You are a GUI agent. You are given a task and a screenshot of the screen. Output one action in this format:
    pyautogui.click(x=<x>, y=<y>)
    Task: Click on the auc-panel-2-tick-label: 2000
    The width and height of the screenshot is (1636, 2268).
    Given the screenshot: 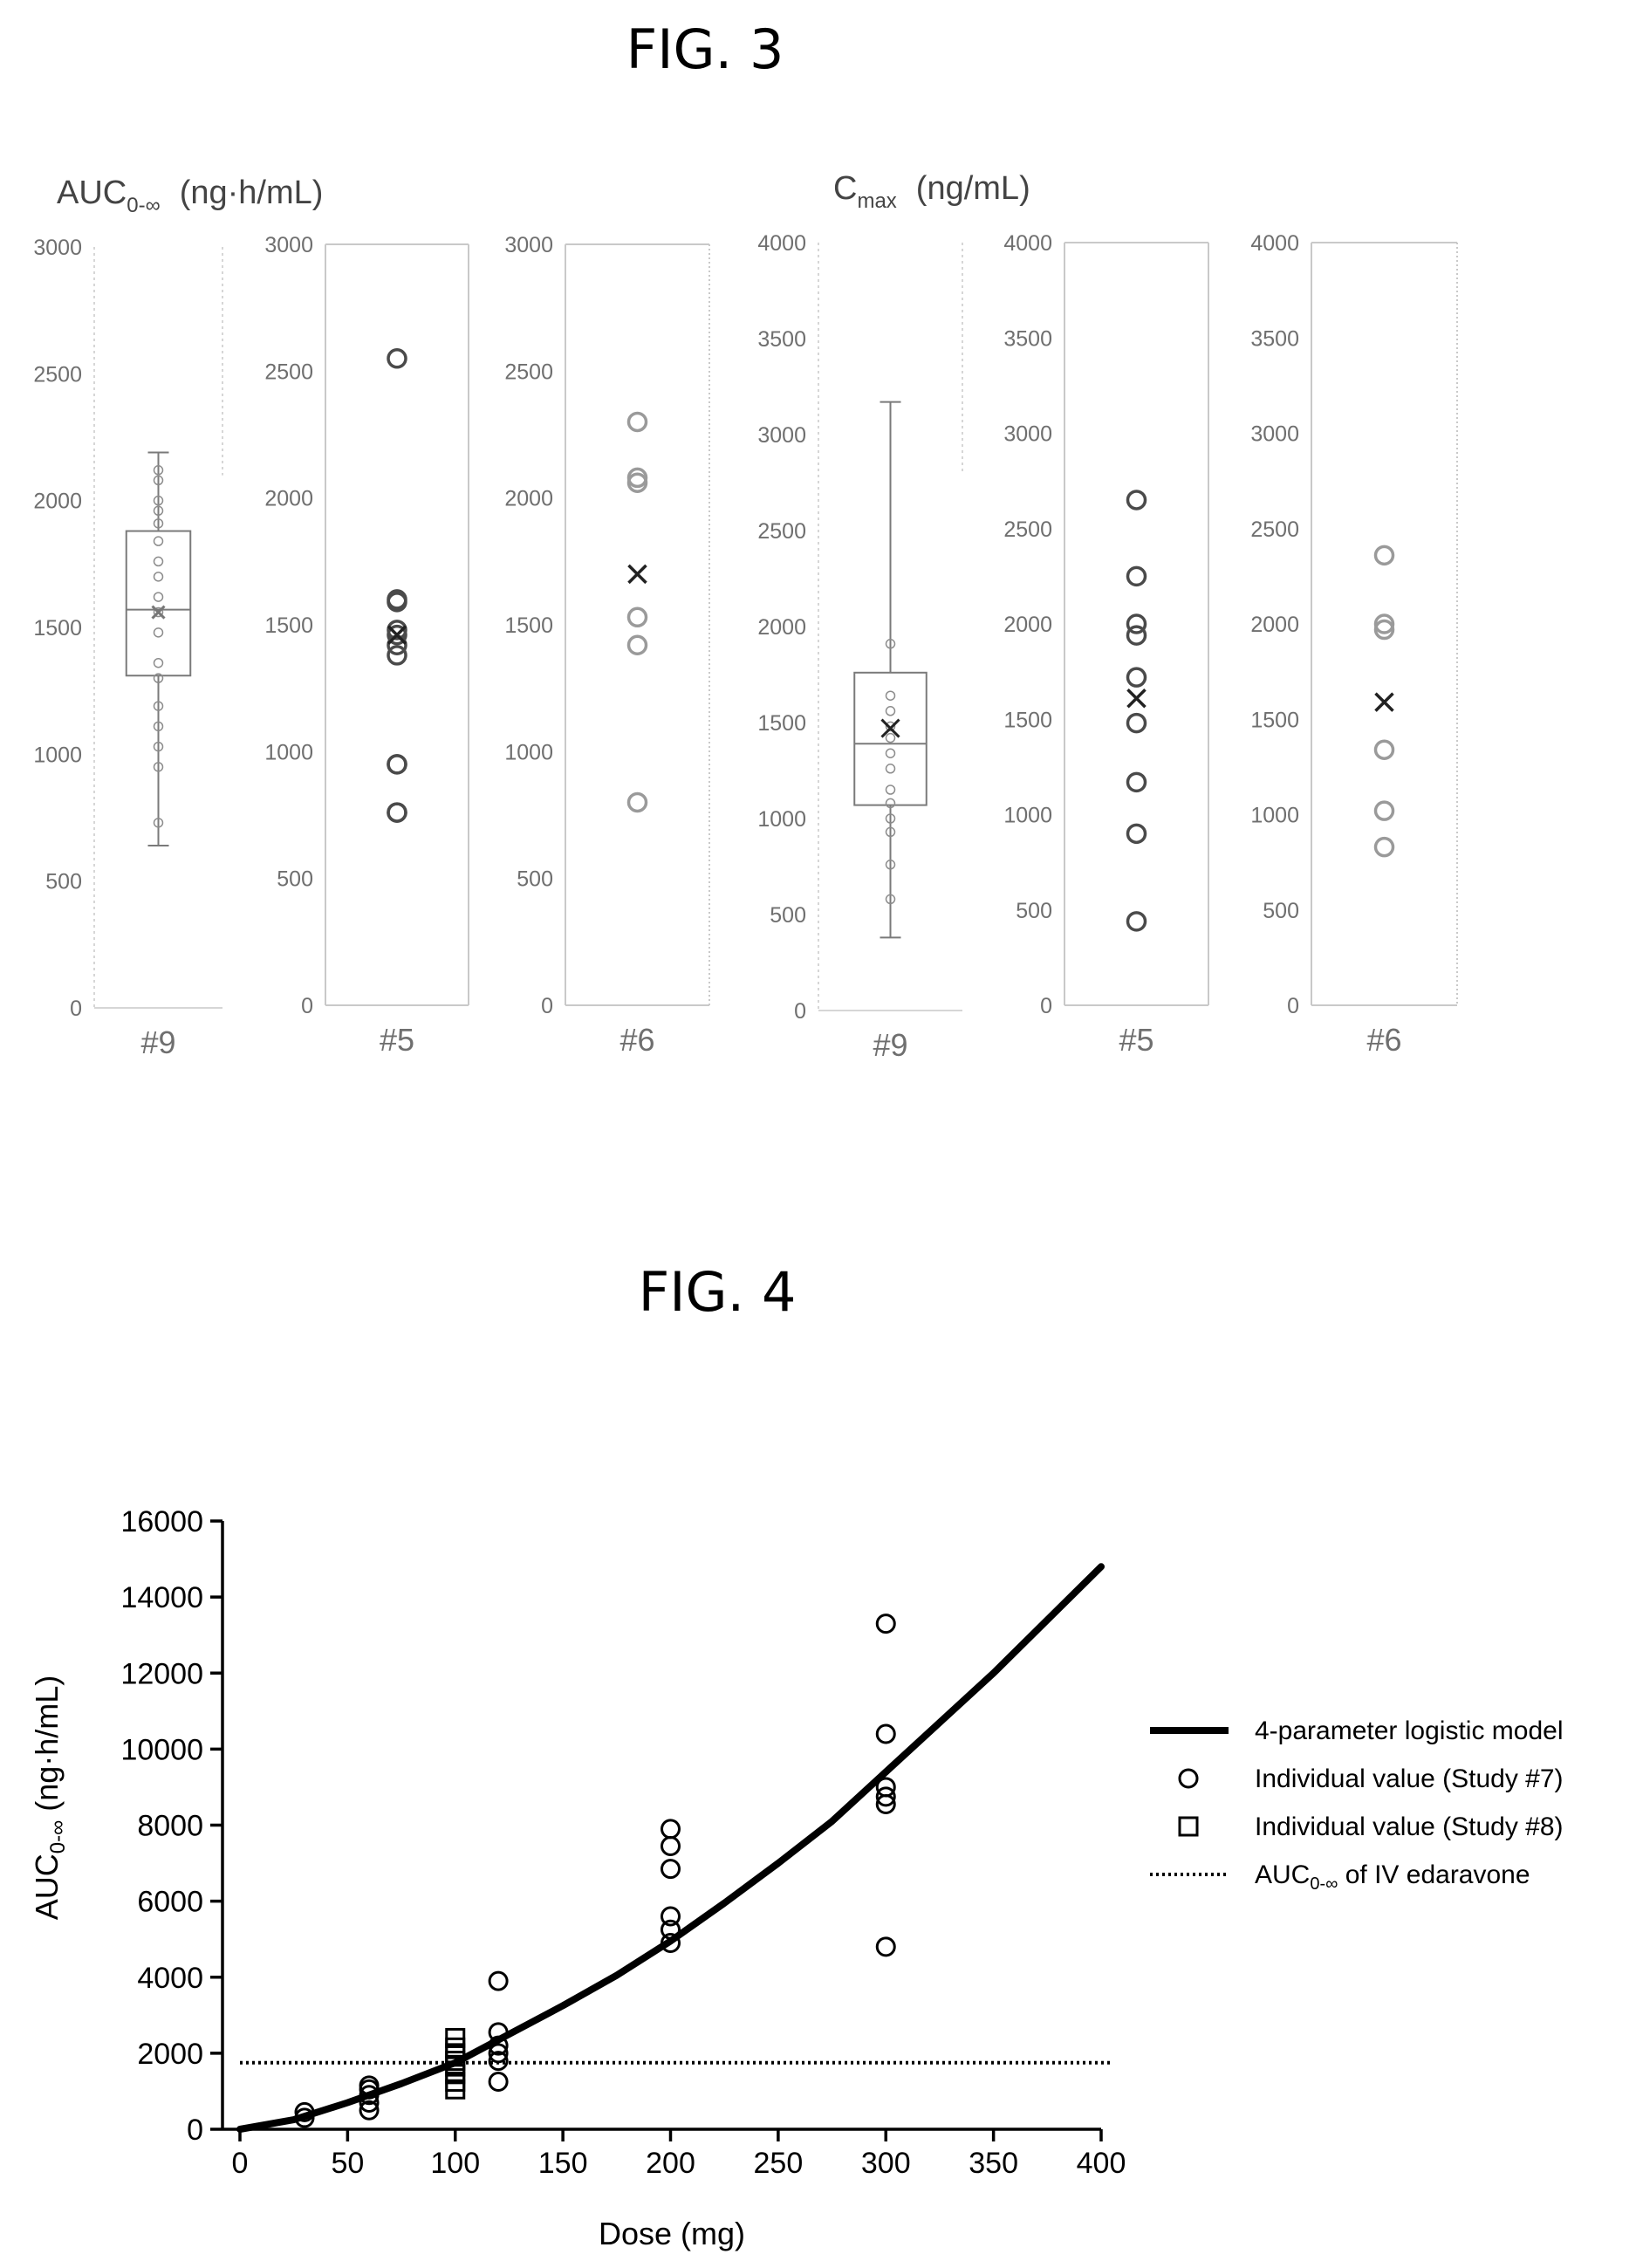 What is the action you would take?
    pyautogui.click(x=528, y=499)
    